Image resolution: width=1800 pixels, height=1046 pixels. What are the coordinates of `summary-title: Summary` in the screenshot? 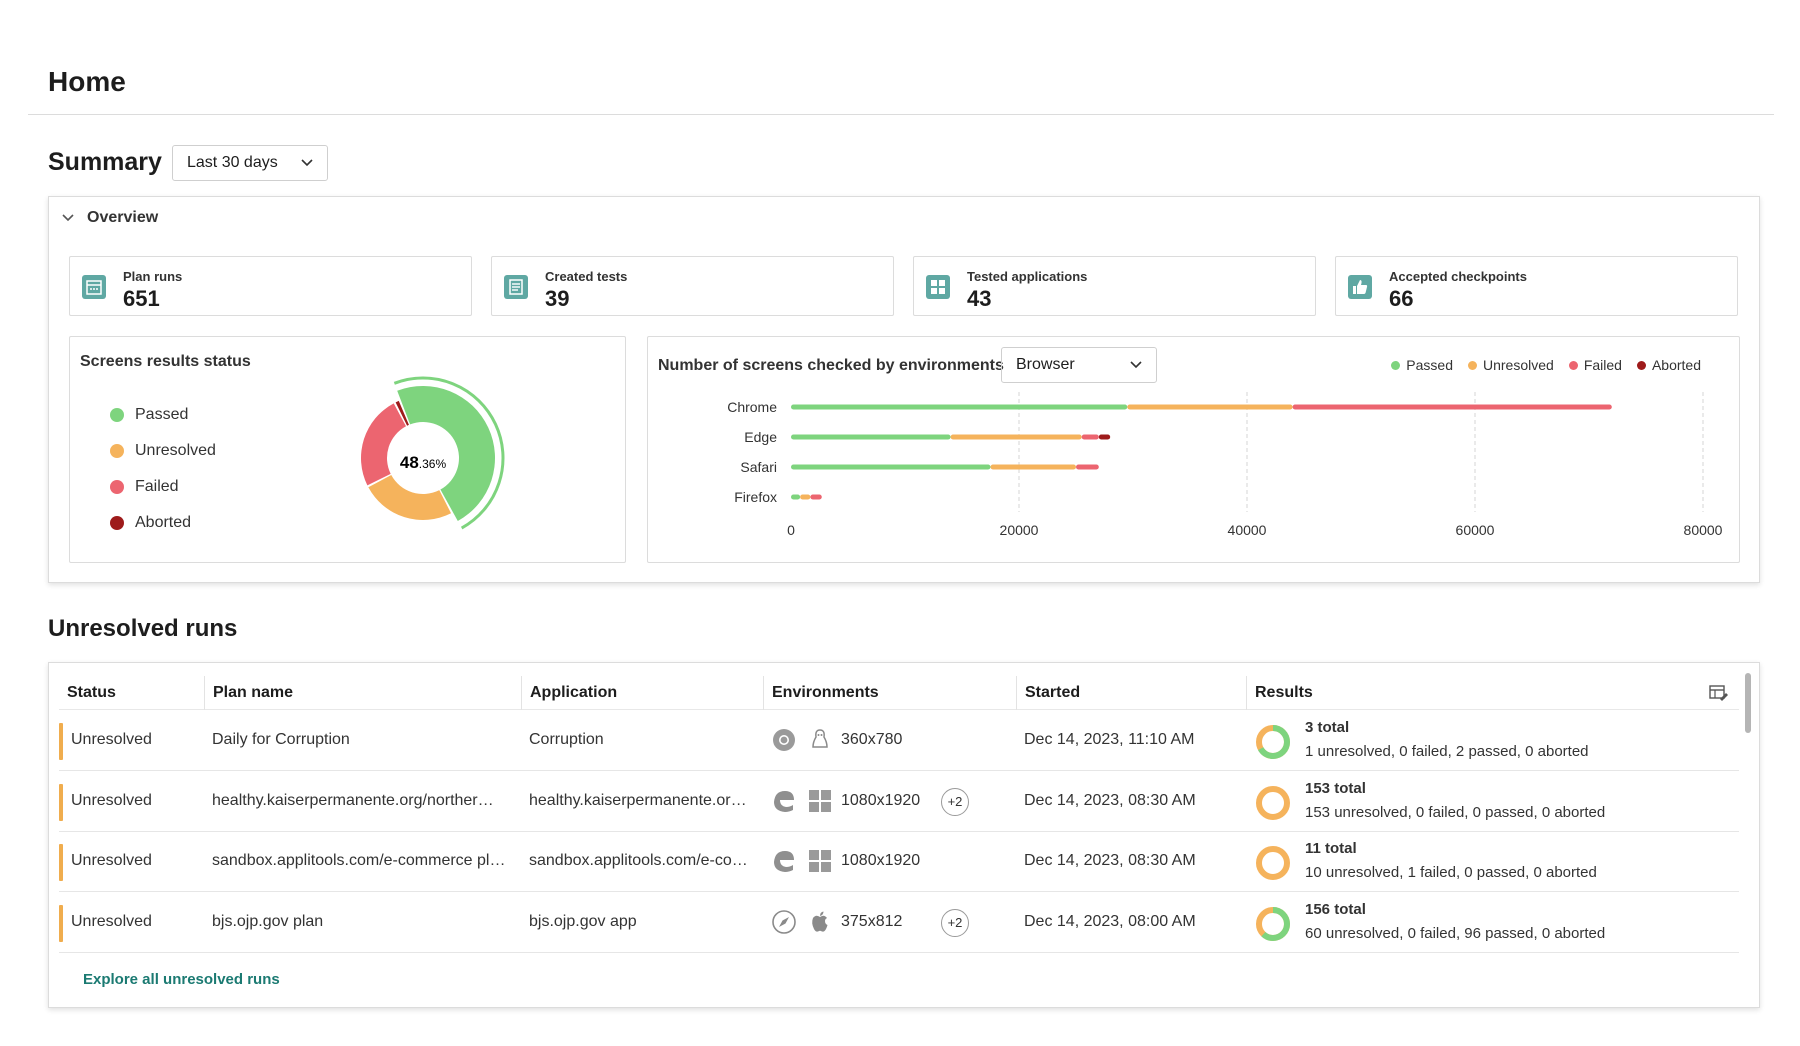 It's located at (105, 162).